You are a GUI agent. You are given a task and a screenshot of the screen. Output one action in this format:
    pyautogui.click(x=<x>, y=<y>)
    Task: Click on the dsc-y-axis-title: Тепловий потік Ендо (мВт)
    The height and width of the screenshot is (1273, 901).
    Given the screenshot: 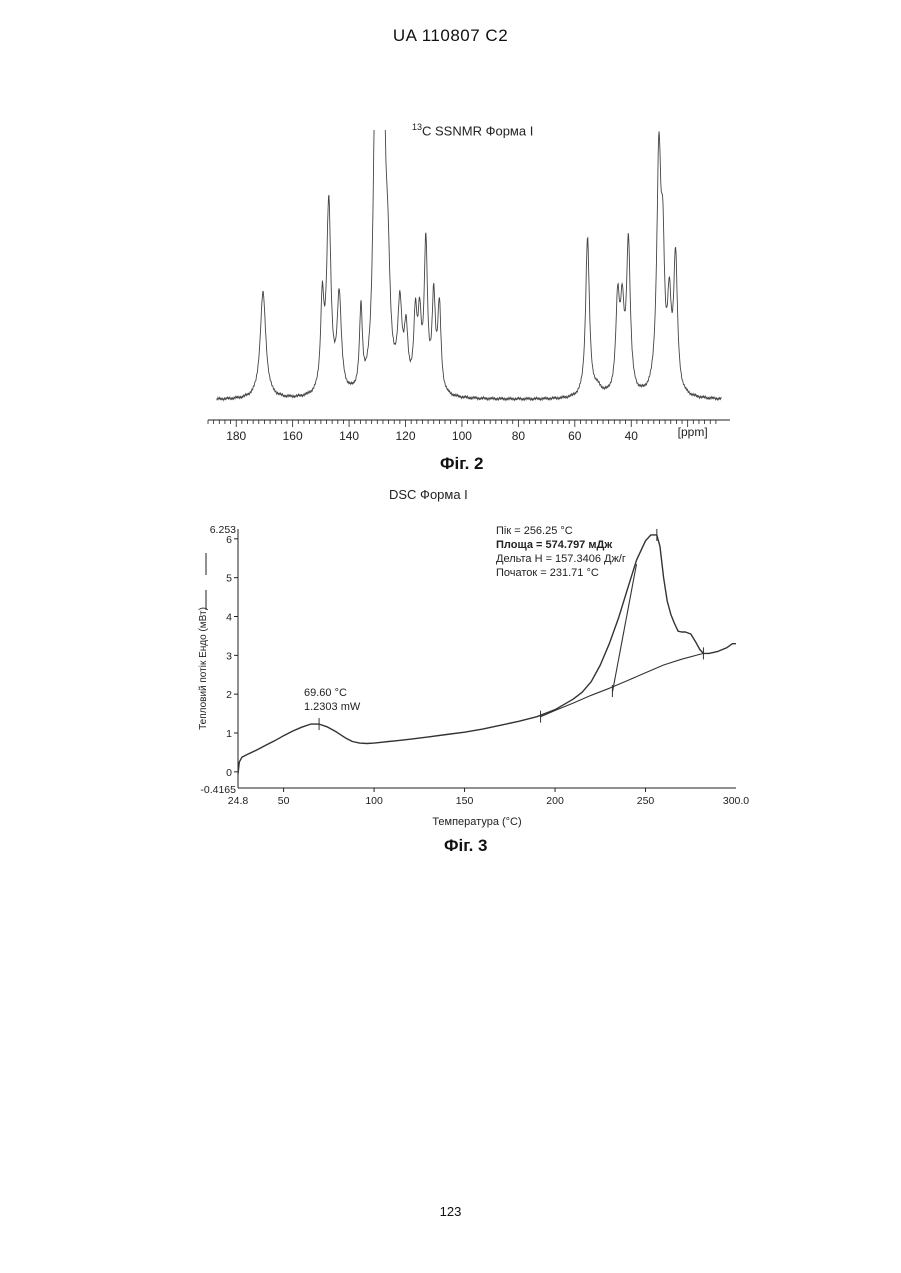 What is the action you would take?
    pyautogui.click(x=203, y=668)
    